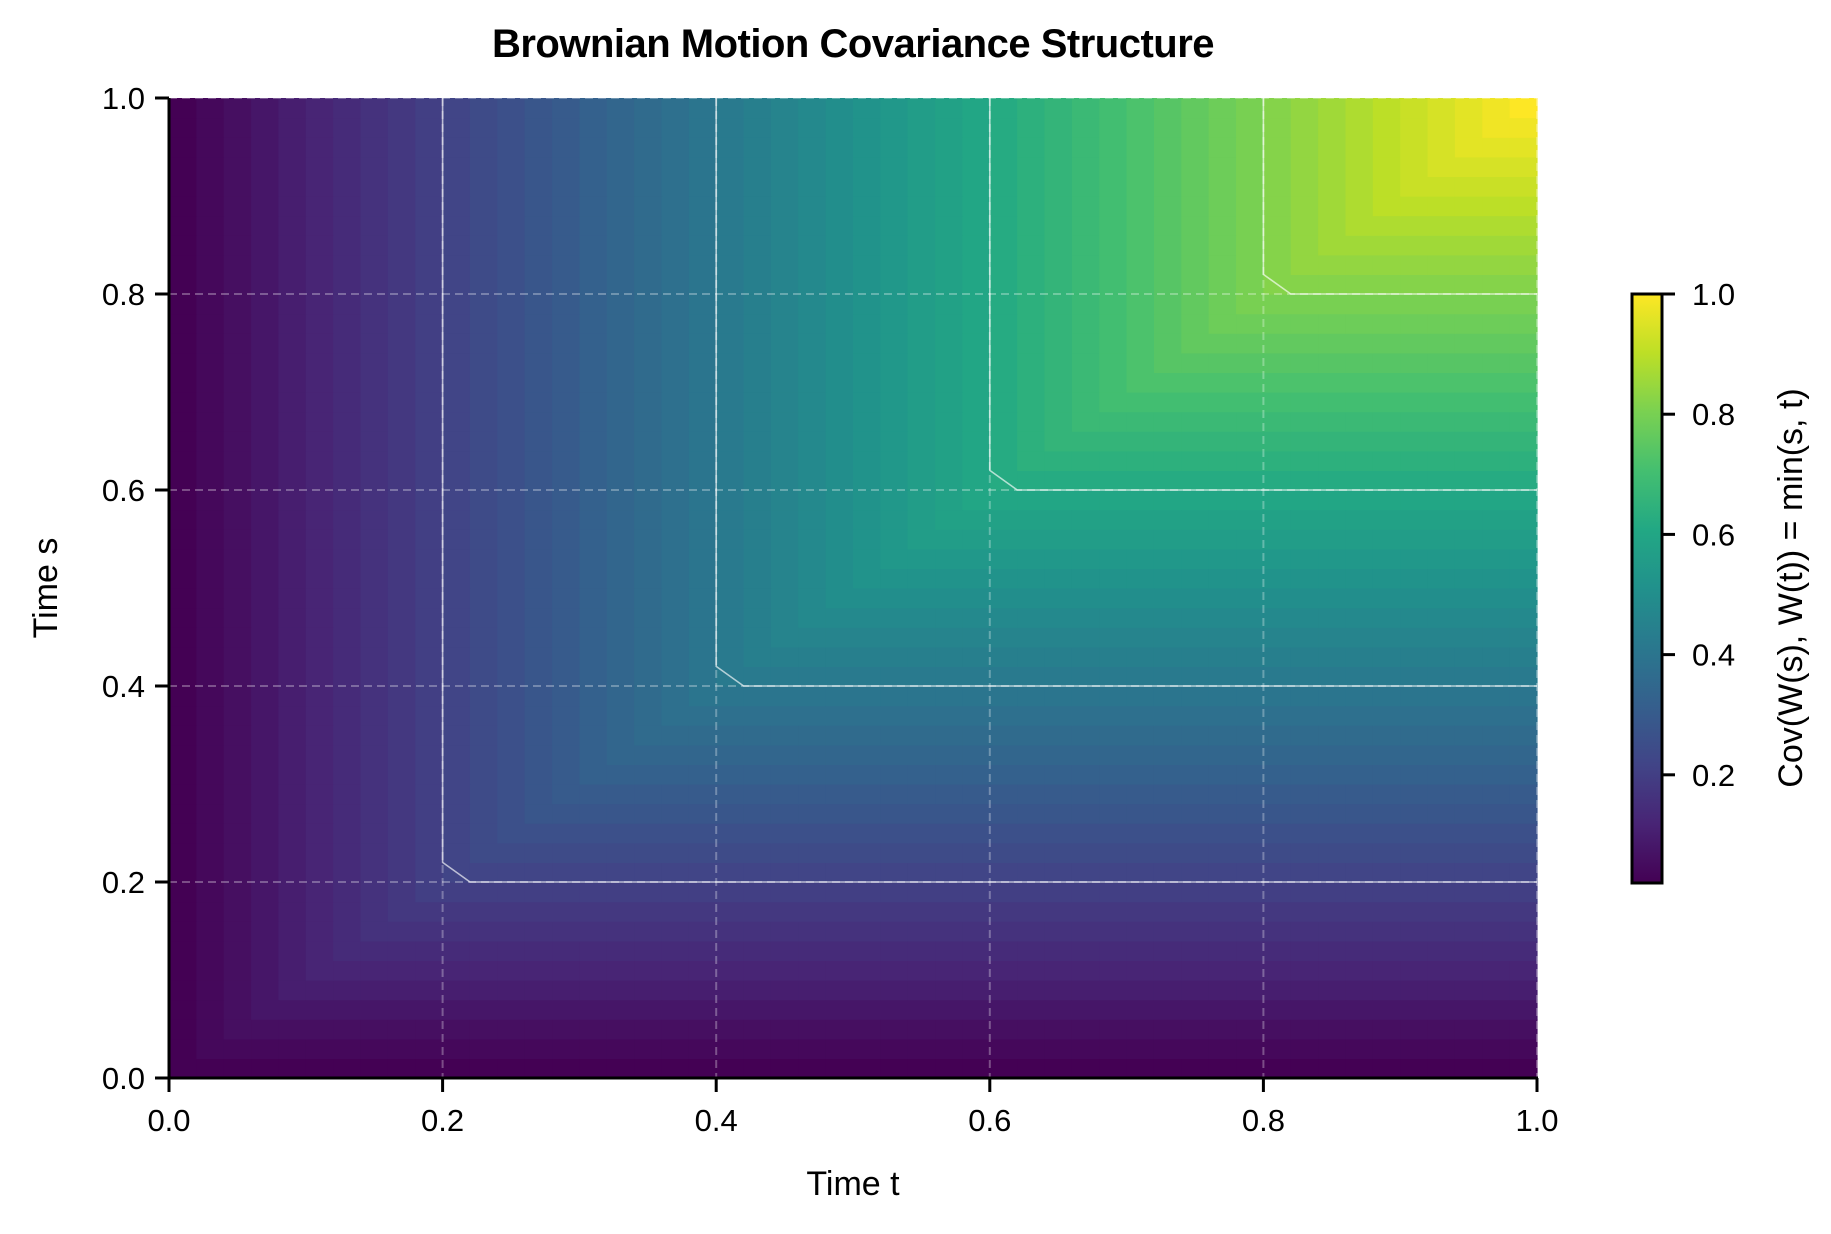 The image size is (1831, 1234). What do you see at coordinates (989, 1120) in the screenshot?
I see `x-tick-label: 0.6` at bounding box center [989, 1120].